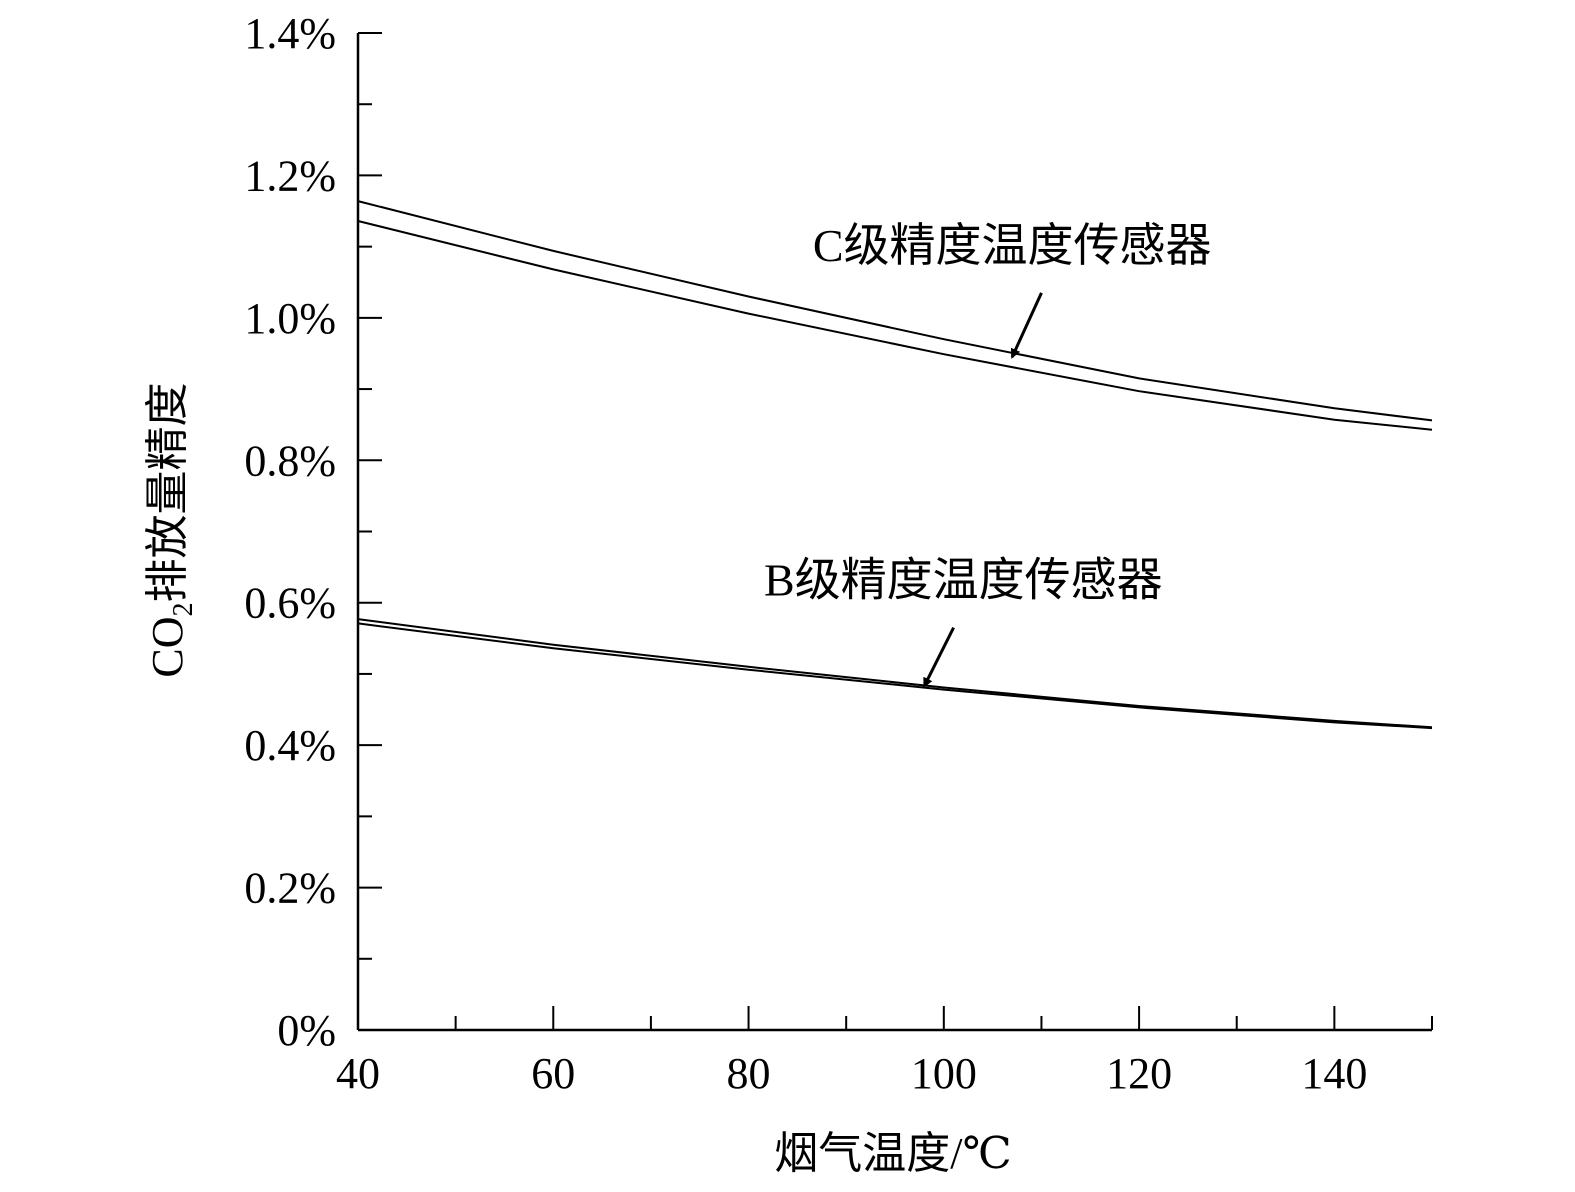 Image resolution: width=1575 pixels, height=1192 pixels. Describe the element at coordinates (290, 33) in the screenshot. I see `y-tick-label: 1.4%` at that location.